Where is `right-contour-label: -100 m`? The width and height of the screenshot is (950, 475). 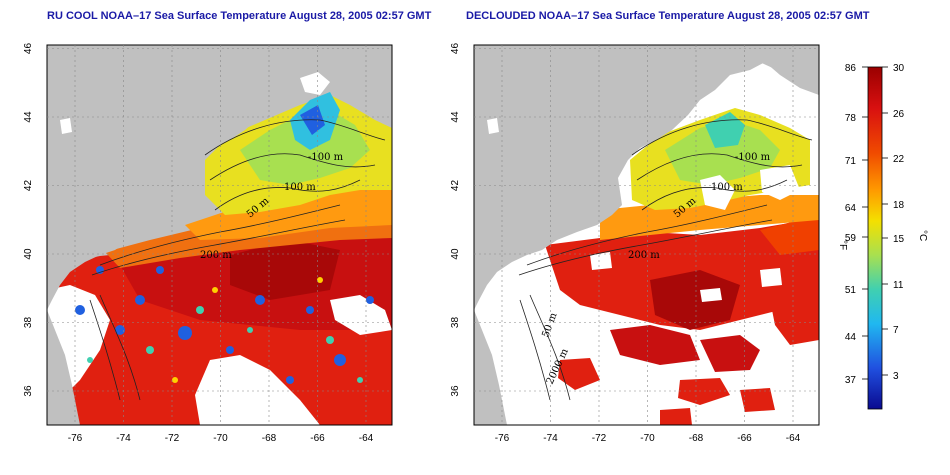 right-contour-label: -100 m is located at coordinates (753, 157).